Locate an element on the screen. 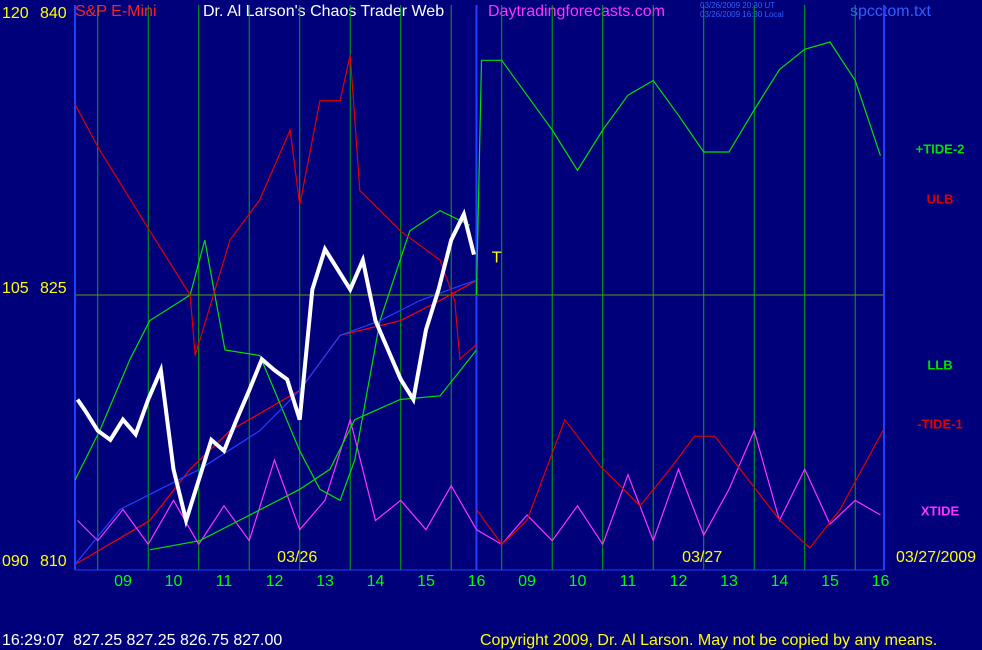 This screenshot has height=650, width=982. legend-label: ULB is located at coordinates (940, 198).